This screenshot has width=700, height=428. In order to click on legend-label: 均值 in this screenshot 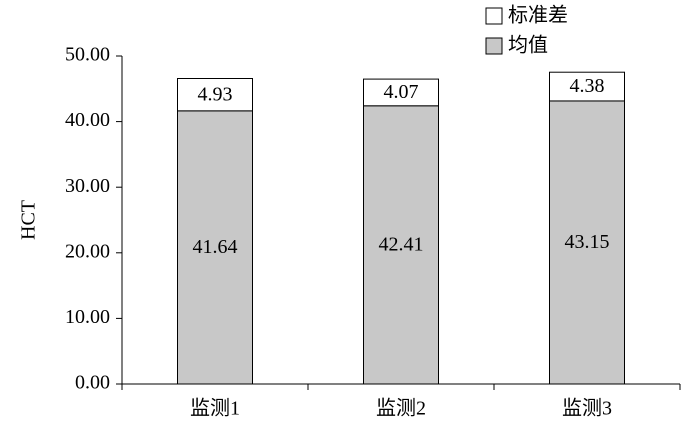, I will do `click(528, 45)`.